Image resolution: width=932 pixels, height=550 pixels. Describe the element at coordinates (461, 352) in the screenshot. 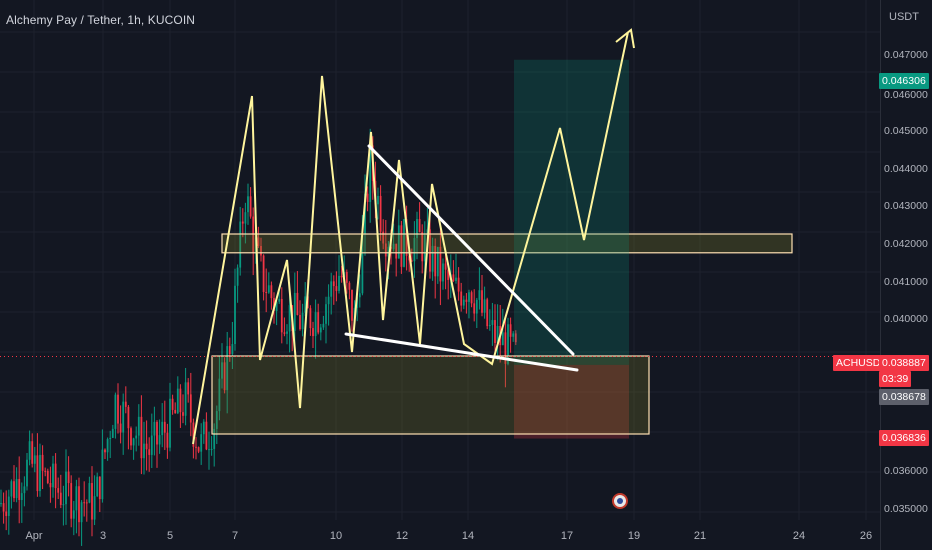

I see `lower-trend-line` at that location.